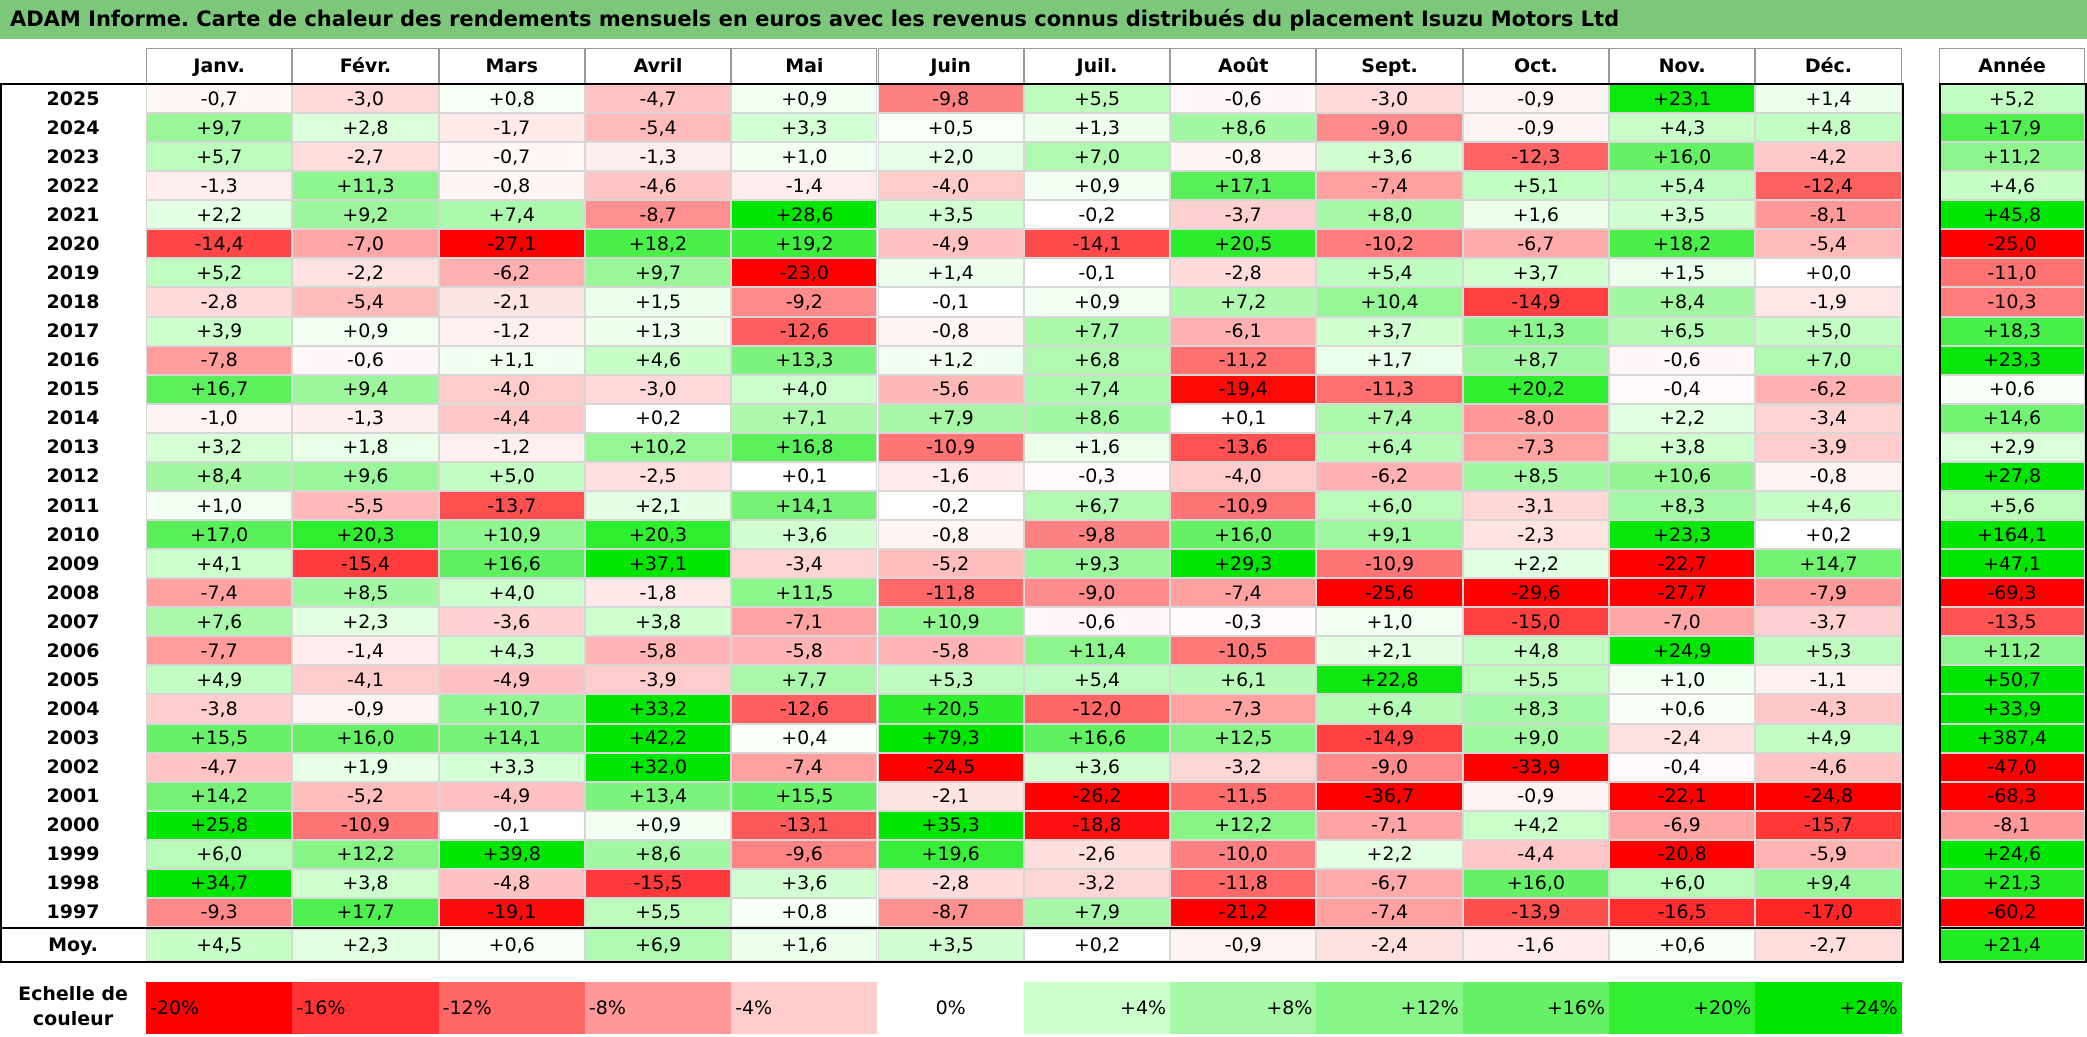 This screenshot has width=2087, height=1037. Describe the element at coordinates (1682, 912) in the screenshot. I see `heatmap-cell: -16,5` at that location.